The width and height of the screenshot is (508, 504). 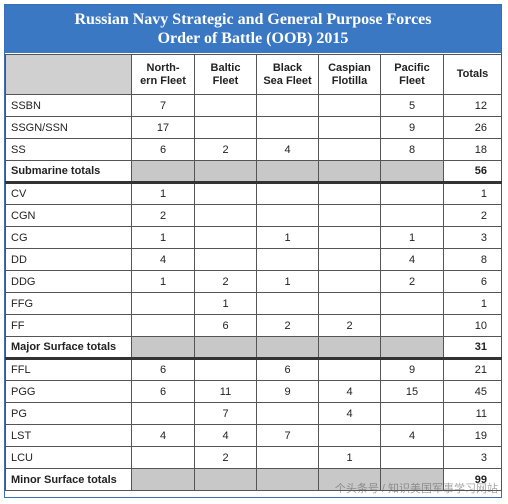 I want to click on row-label: PGG, so click(x=68, y=391).